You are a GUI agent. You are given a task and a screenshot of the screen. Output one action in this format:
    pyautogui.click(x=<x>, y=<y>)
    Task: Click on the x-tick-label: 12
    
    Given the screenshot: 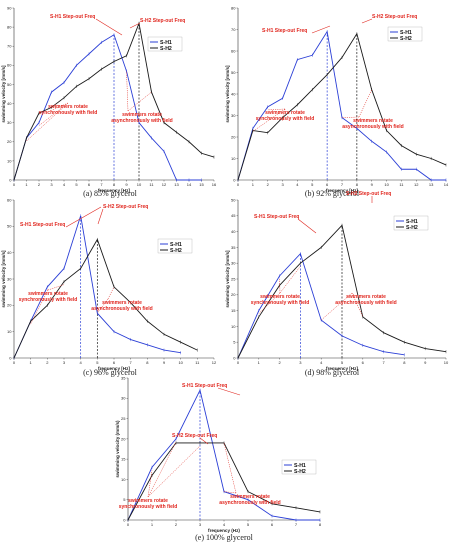 What is the action you would take?
    pyautogui.click(x=214, y=362)
    